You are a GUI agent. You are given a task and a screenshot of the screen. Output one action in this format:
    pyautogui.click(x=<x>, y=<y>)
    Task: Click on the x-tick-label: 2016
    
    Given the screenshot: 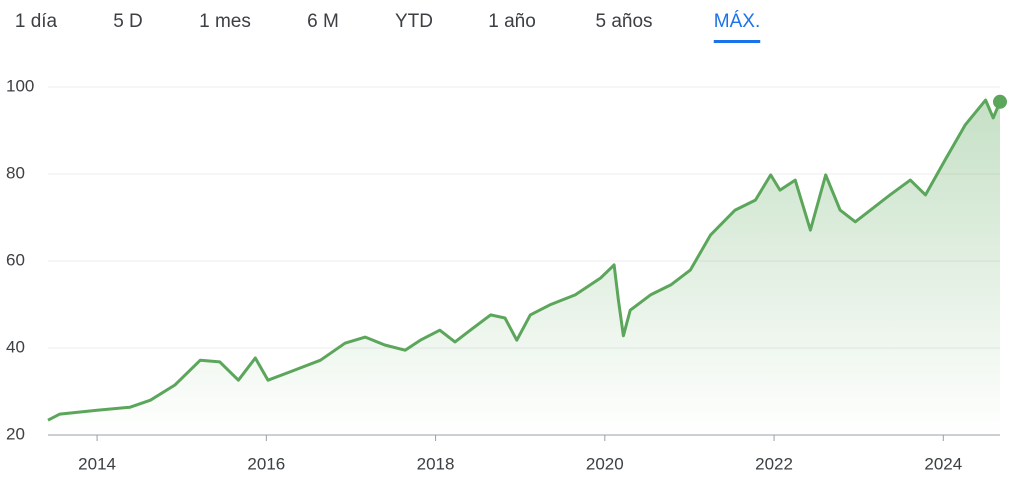 What is the action you would take?
    pyautogui.click(x=266, y=463)
    